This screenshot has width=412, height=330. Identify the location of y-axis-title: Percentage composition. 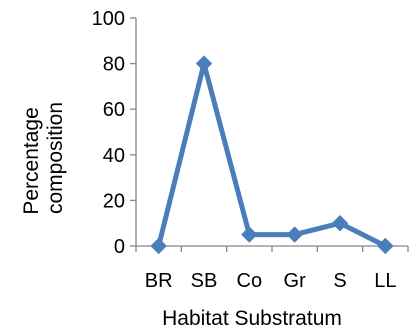
(43, 157).